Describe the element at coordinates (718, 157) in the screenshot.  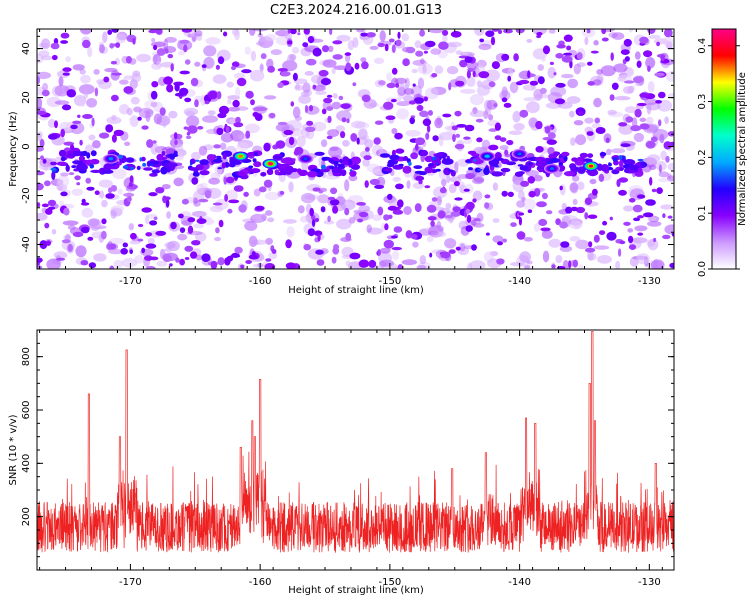
I see `colorbar-ticks: 0.0 0.1 0.2 0.3 0.4` at that location.